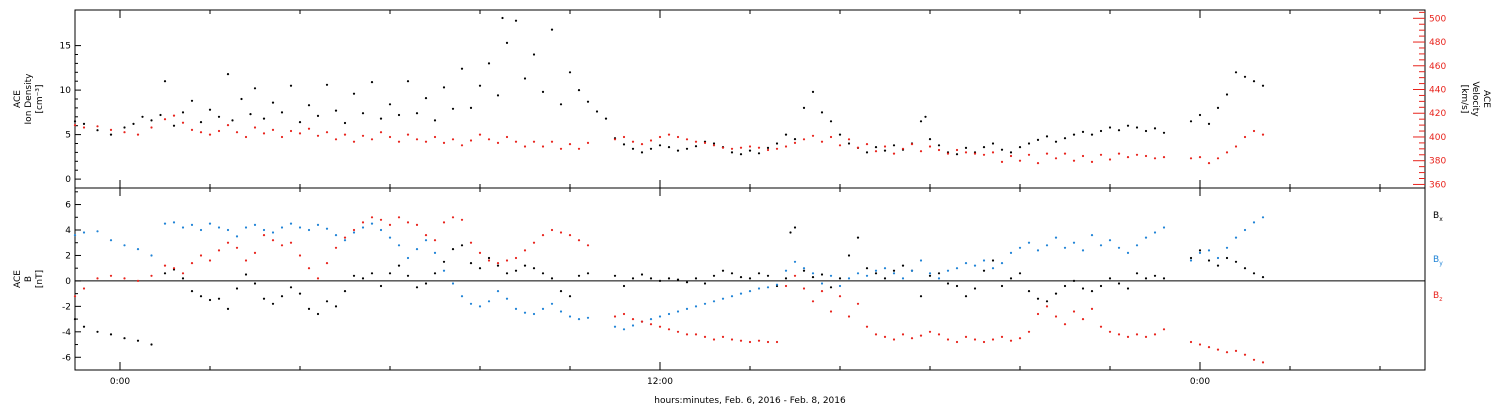  I want to click on x-tick-label: 0:00, so click(120, 382).